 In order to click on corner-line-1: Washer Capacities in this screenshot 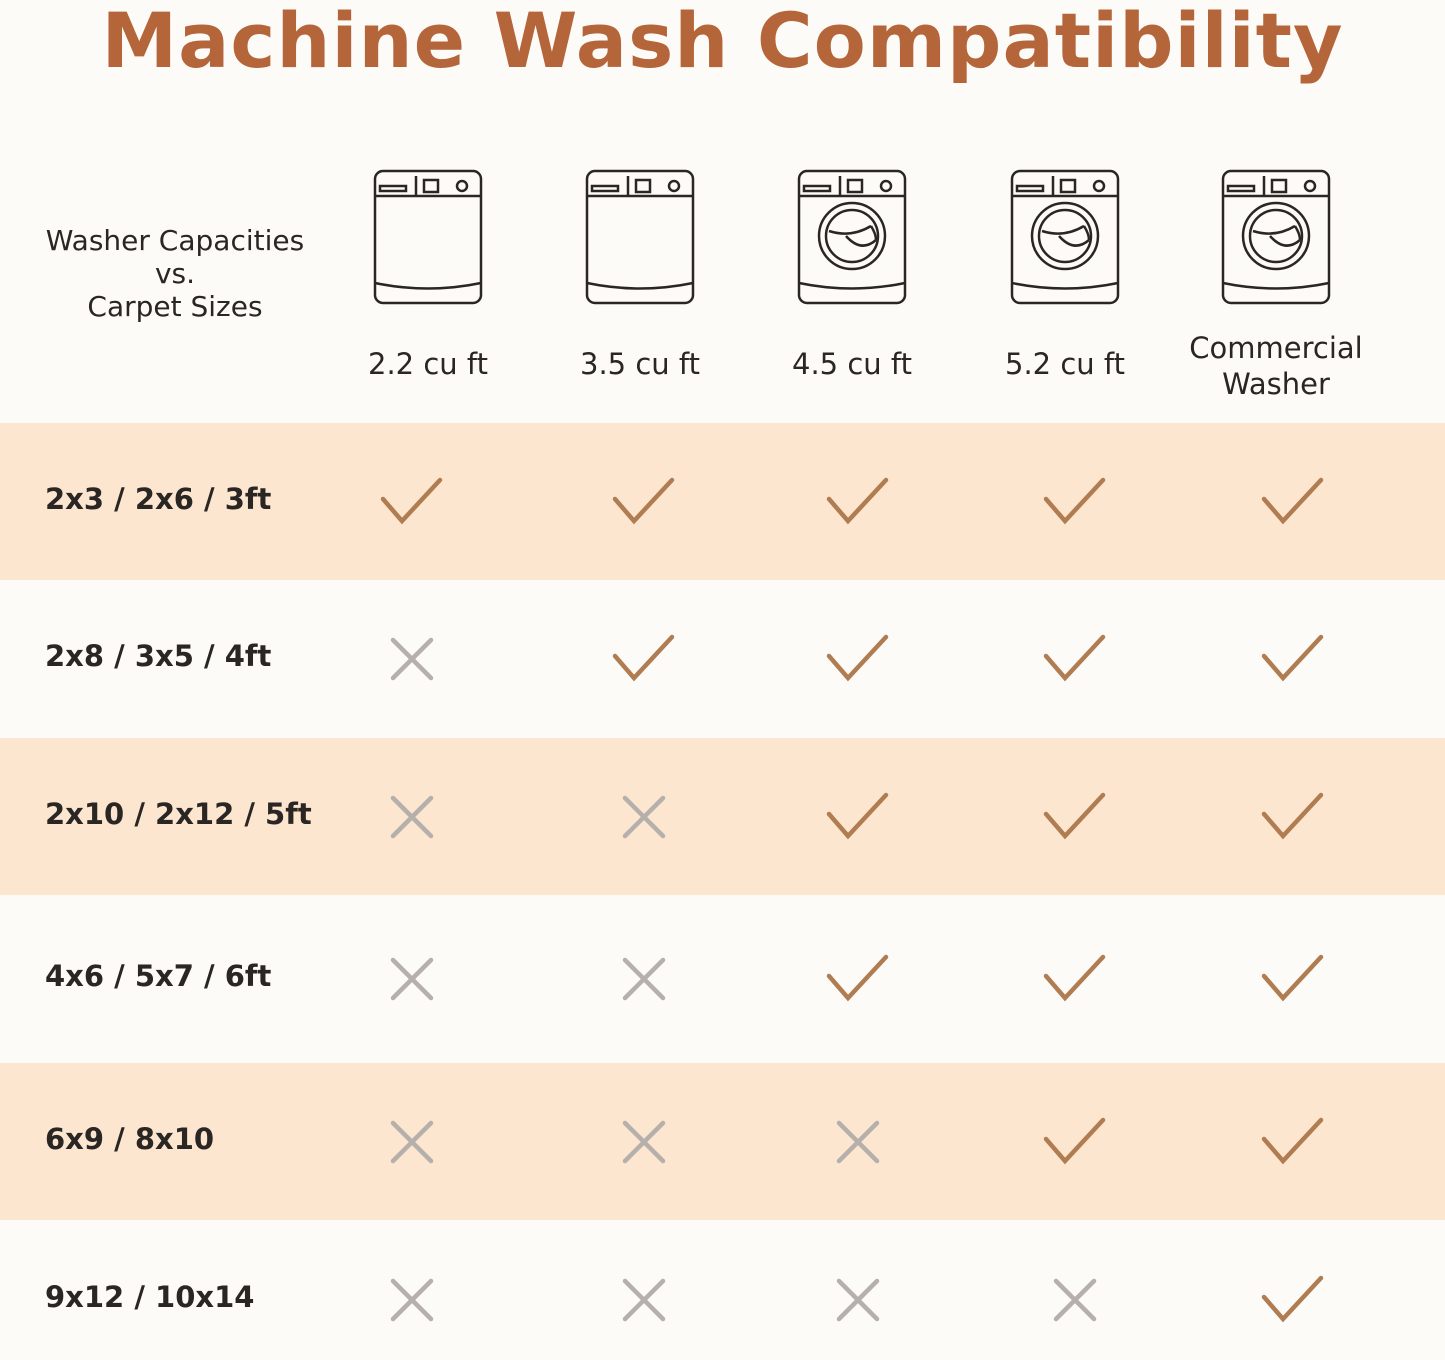, I will do `click(175, 240)`.